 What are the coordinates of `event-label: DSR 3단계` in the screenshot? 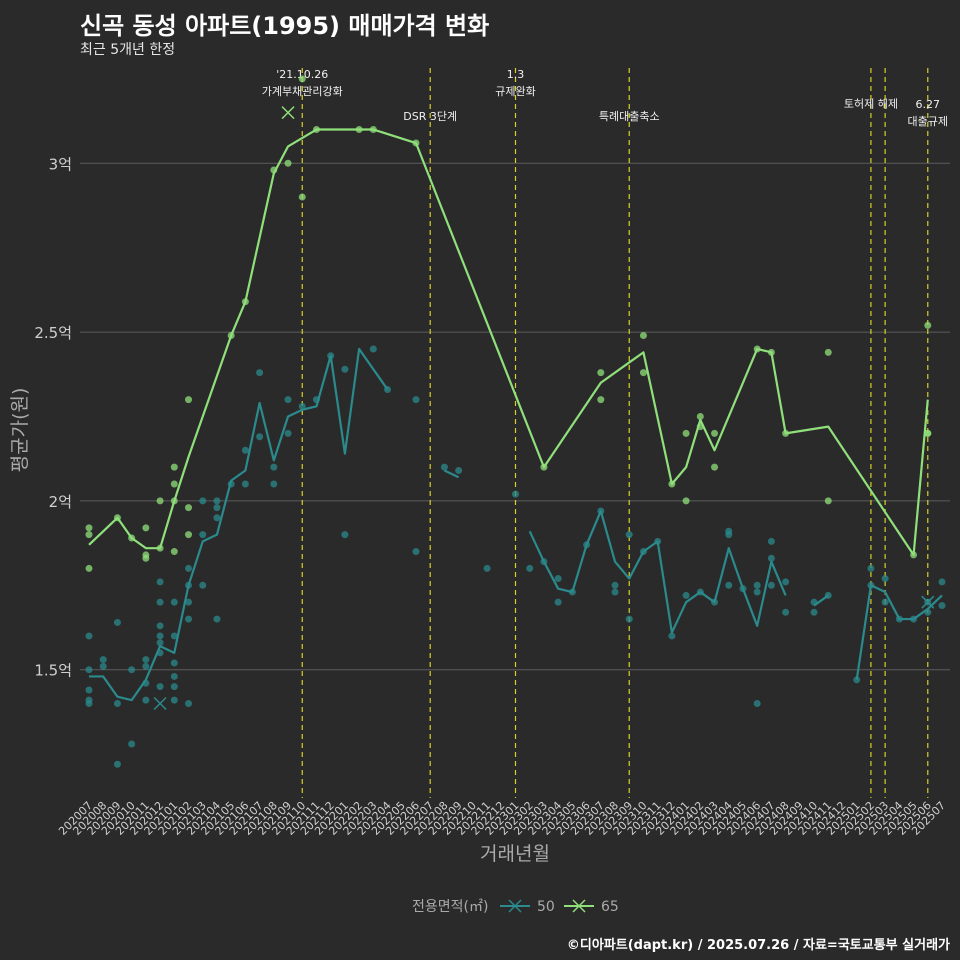 It's located at (430, 116).